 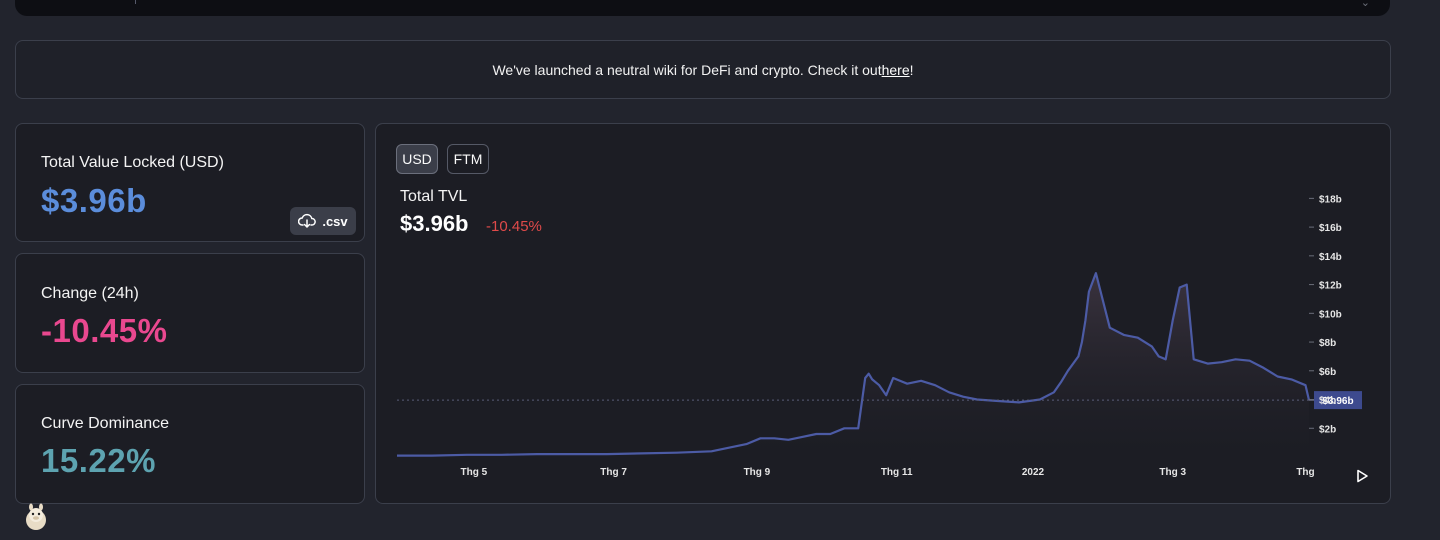 I want to click on y-tick-label: $2b, so click(x=1327, y=429).